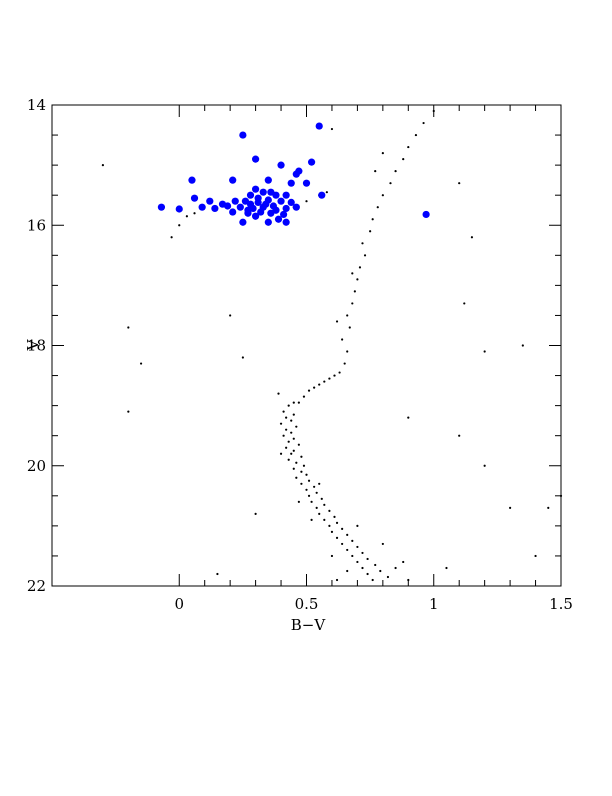 The image size is (612, 796). What do you see at coordinates (179, 604) in the screenshot?
I see `x-tick-label: 0` at bounding box center [179, 604].